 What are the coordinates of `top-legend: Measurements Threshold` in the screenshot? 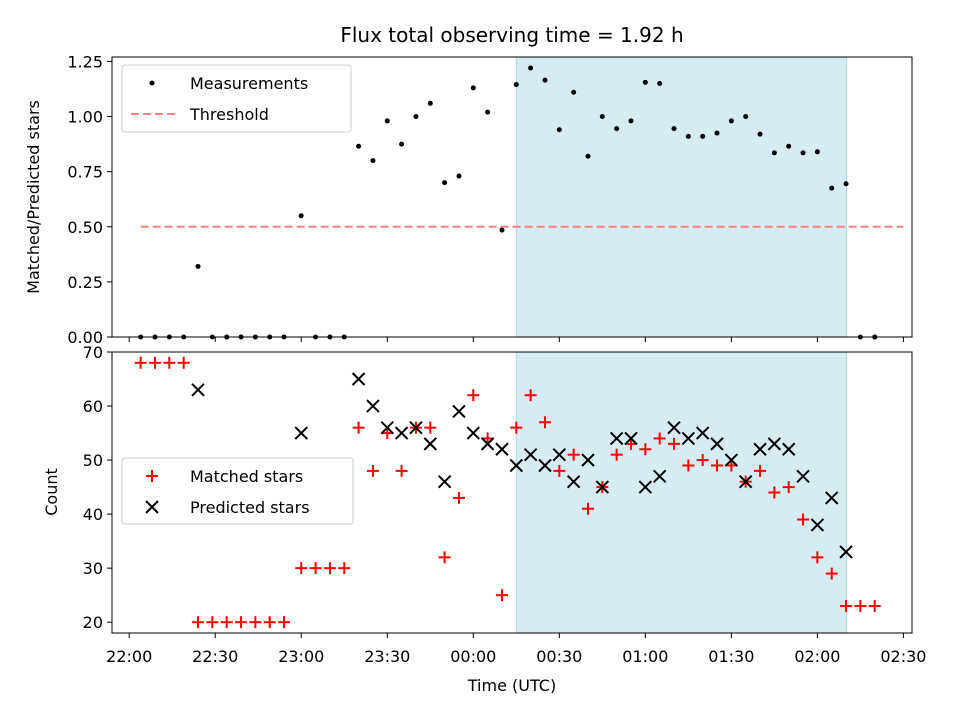 It's located at (236, 98).